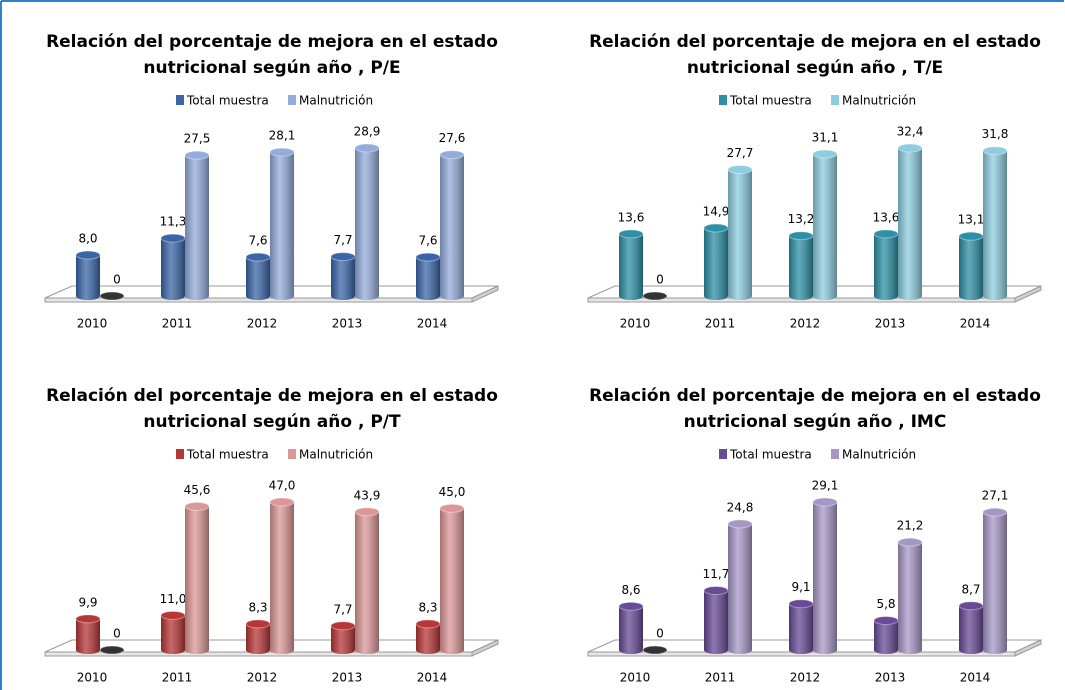  Describe the element at coordinates (890, 324) in the screenshot. I see `x-tick-label: 2013` at that location.